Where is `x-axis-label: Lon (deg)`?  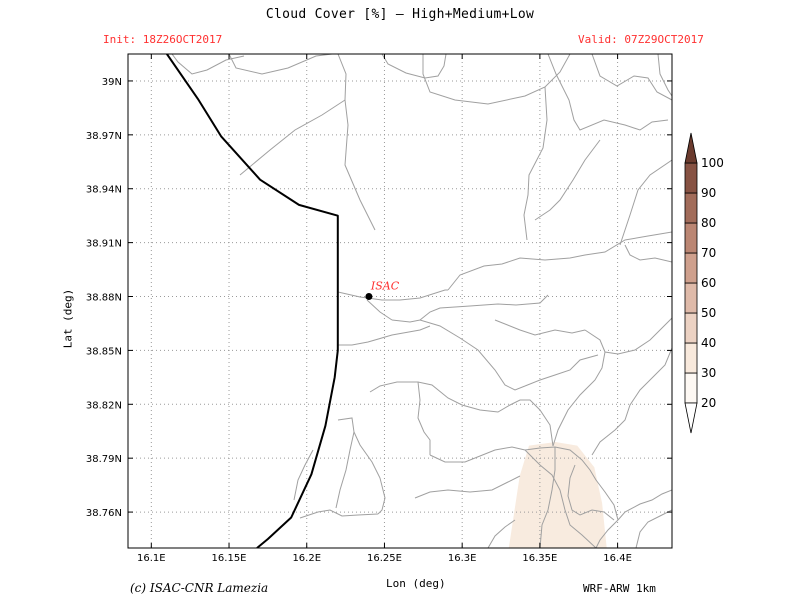 x-axis-label: Lon (deg) is located at coordinates (416, 583).